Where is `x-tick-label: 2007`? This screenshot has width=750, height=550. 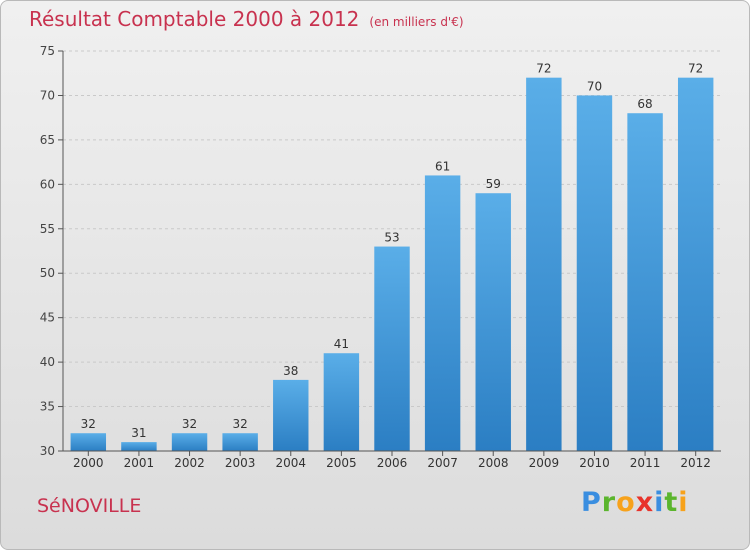 x-tick-label: 2007 is located at coordinates (442, 463).